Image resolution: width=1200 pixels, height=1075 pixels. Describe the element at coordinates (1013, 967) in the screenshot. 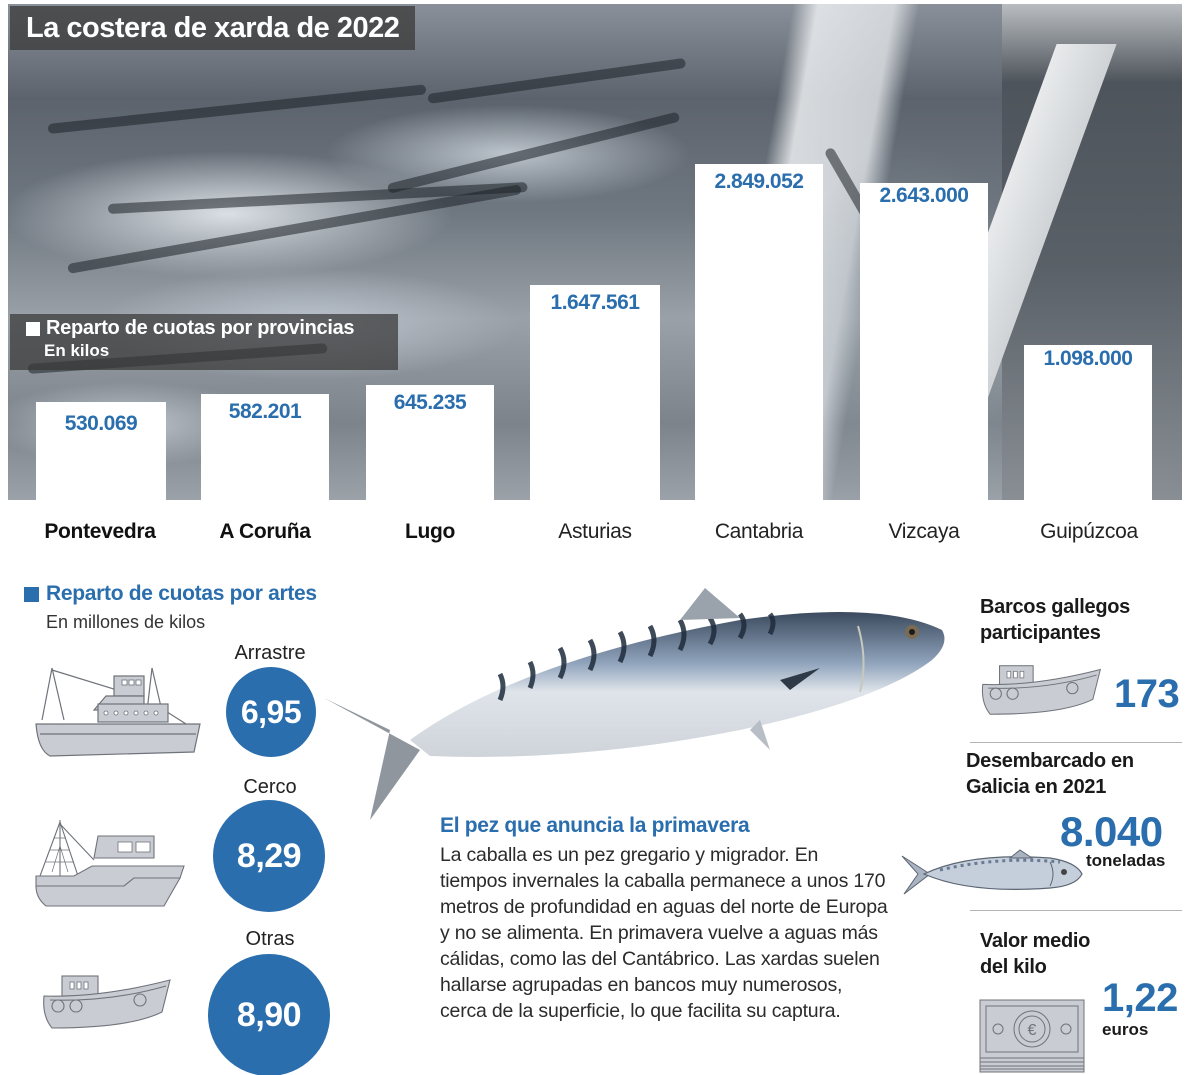

I see `valor-title-line2: del kilo` at that location.